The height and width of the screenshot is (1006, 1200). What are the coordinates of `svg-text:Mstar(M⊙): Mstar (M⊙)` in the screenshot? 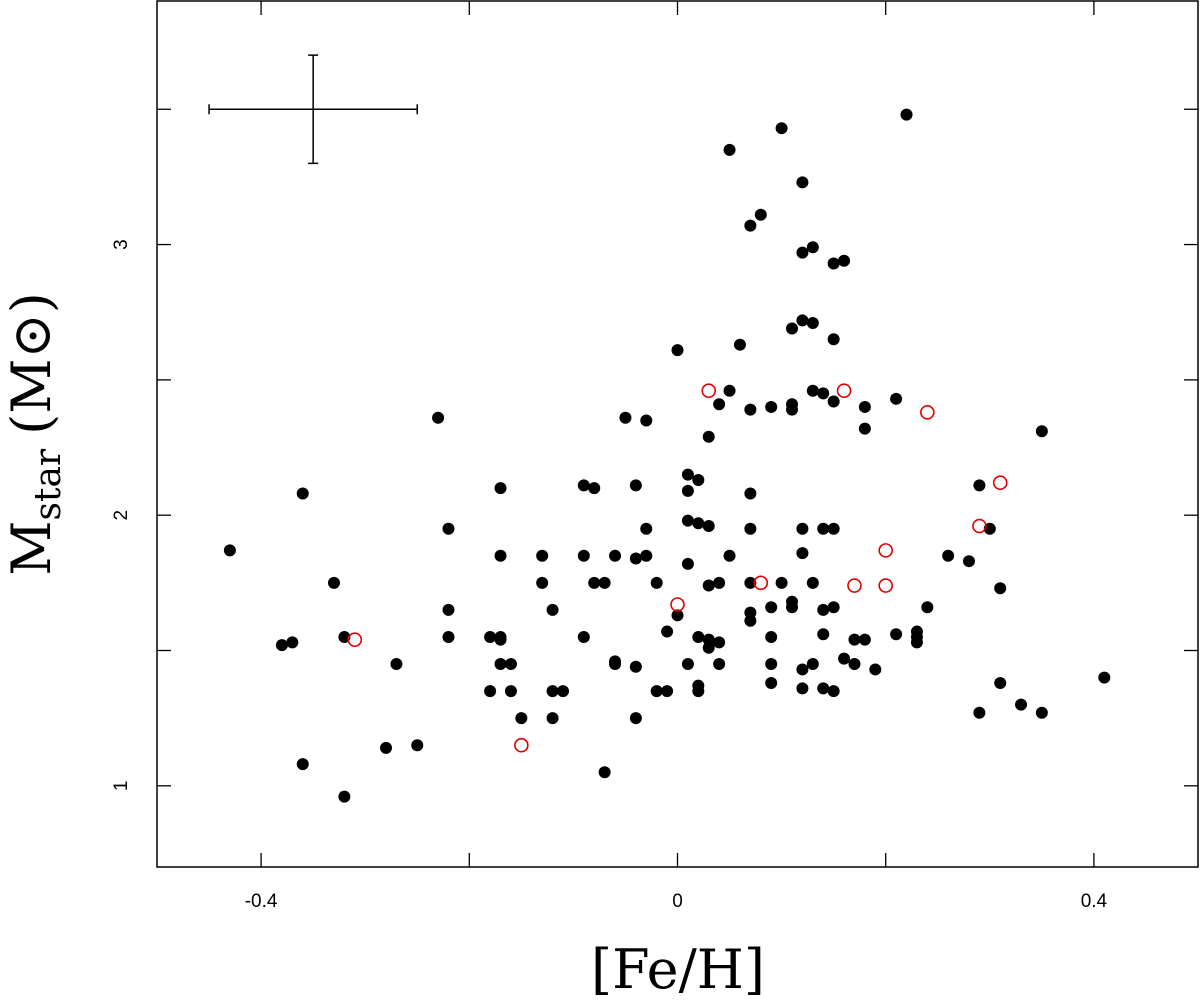 It's located at (34, 434).